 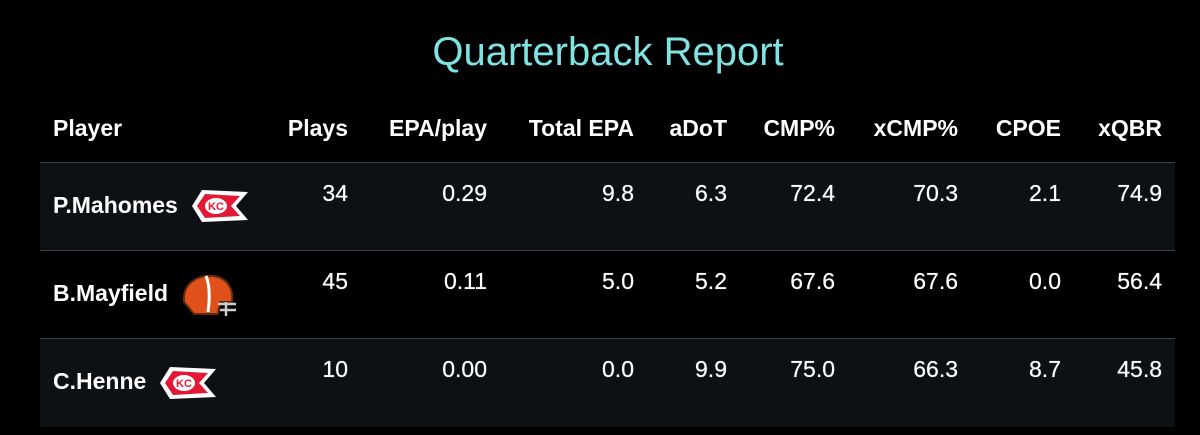 What do you see at coordinates (698, 128) in the screenshot?
I see `column-header: aDoT` at bounding box center [698, 128].